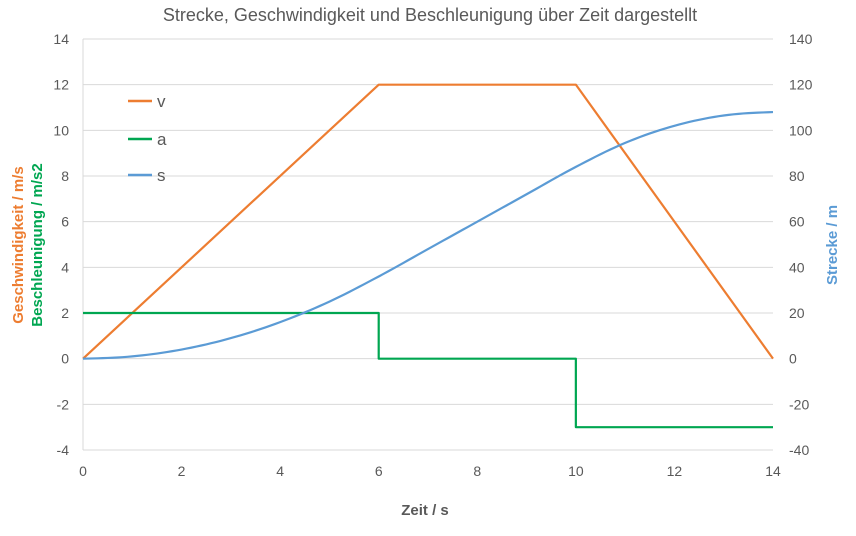 Image resolution: width=856 pixels, height=536 pixels. What do you see at coordinates (799, 450) in the screenshot?
I see `right-tick-label: -40` at bounding box center [799, 450].